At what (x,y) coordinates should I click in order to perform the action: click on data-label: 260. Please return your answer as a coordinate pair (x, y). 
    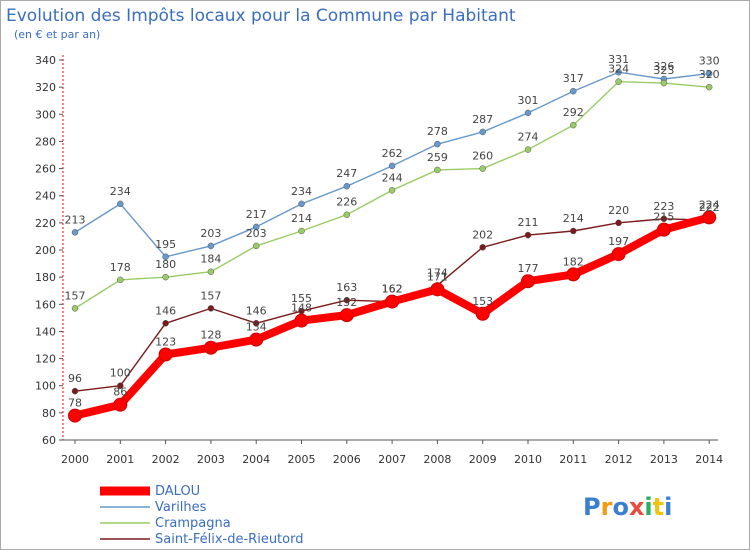
    Looking at the image, I should click on (482, 156).